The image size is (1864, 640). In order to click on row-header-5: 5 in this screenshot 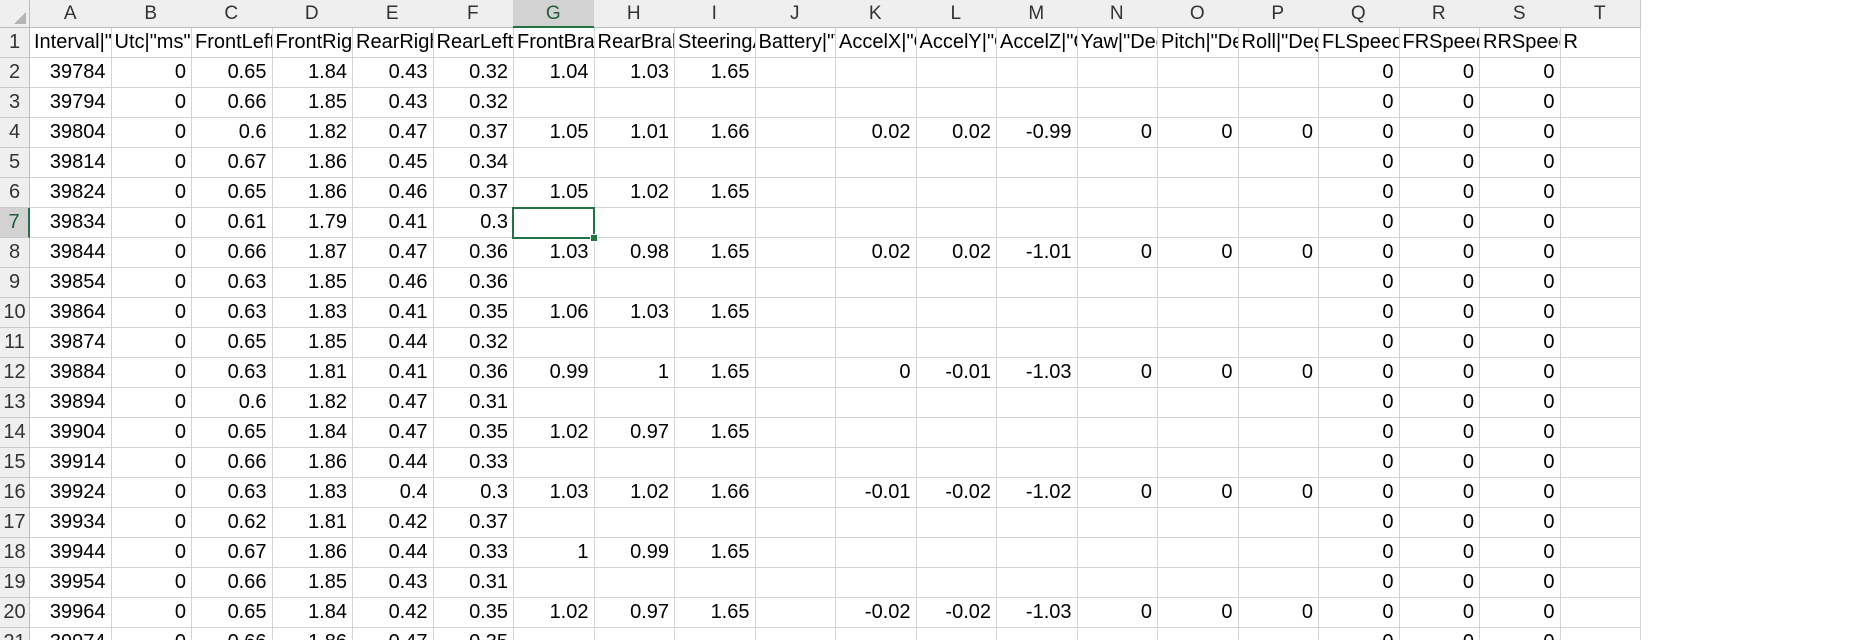, I will do `click(15, 163)`.